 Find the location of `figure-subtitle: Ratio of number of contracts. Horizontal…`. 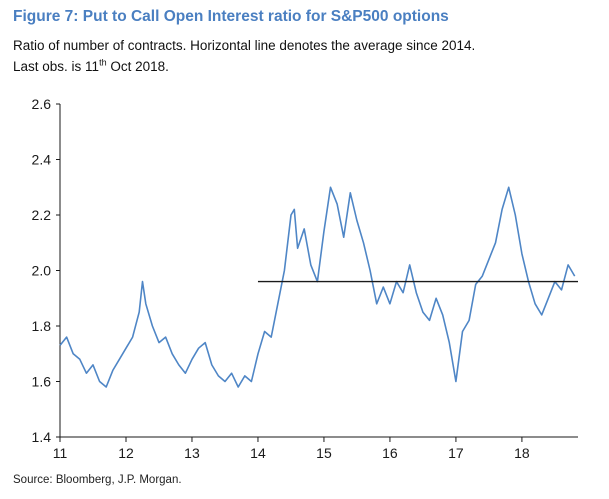

figure-subtitle: Ratio of number of contracts. Horizontal… is located at coordinates (244, 56).